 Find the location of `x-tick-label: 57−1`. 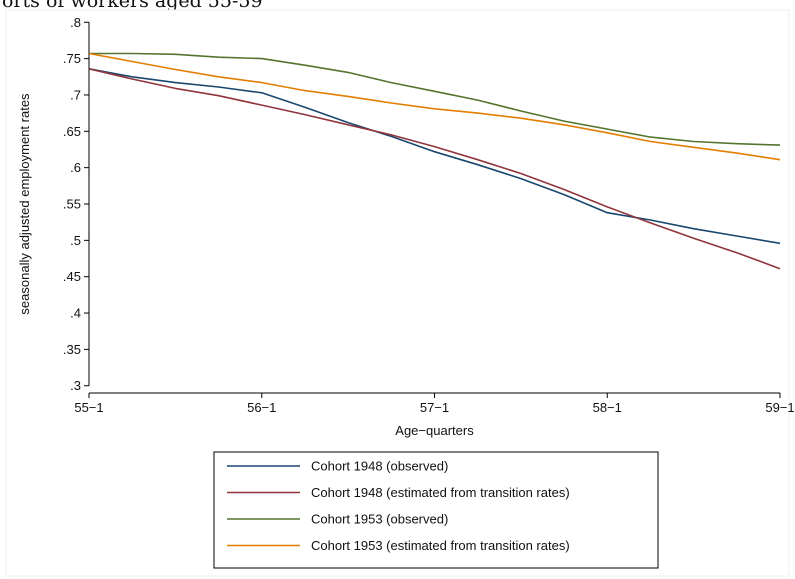

x-tick-label: 57−1 is located at coordinates (434, 407).